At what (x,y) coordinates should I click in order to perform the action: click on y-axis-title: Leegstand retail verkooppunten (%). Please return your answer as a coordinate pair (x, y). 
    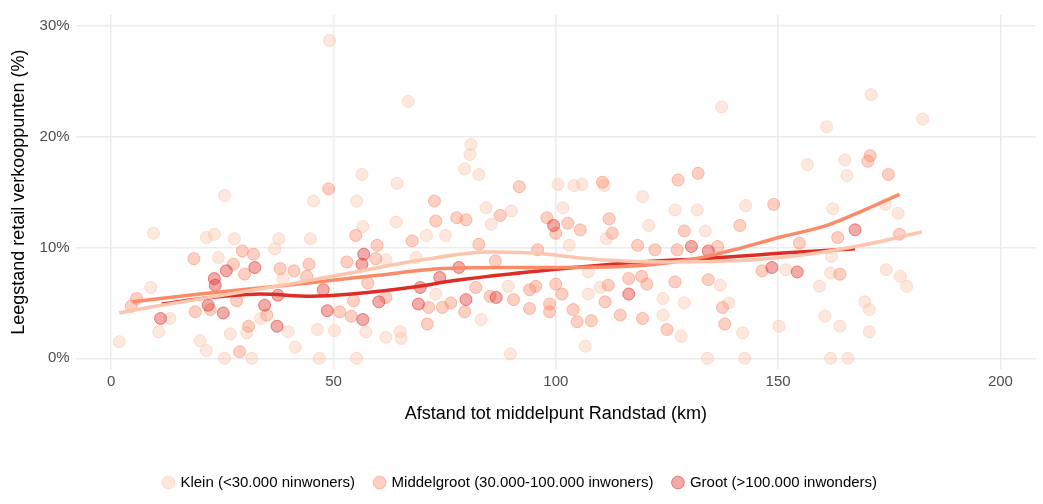
    Looking at the image, I should click on (17, 192).